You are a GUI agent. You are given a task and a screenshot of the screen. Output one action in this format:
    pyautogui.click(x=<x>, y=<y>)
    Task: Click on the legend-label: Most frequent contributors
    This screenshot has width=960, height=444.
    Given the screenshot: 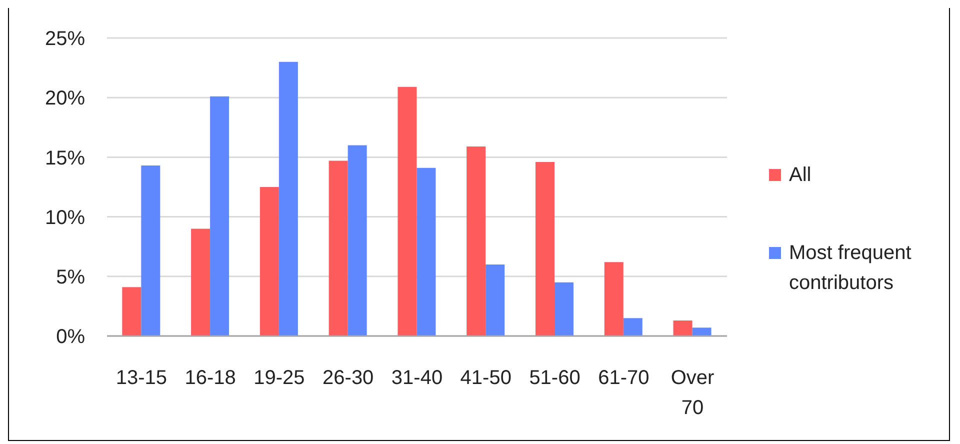 What is the action you would take?
    pyautogui.click(x=850, y=268)
    